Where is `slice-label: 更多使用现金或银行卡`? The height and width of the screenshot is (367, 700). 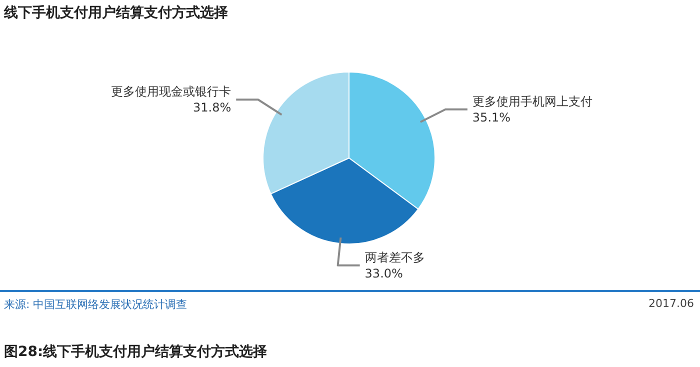 slice-label: 更多使用现金或银行卡 is located at coordinates (171, 91).